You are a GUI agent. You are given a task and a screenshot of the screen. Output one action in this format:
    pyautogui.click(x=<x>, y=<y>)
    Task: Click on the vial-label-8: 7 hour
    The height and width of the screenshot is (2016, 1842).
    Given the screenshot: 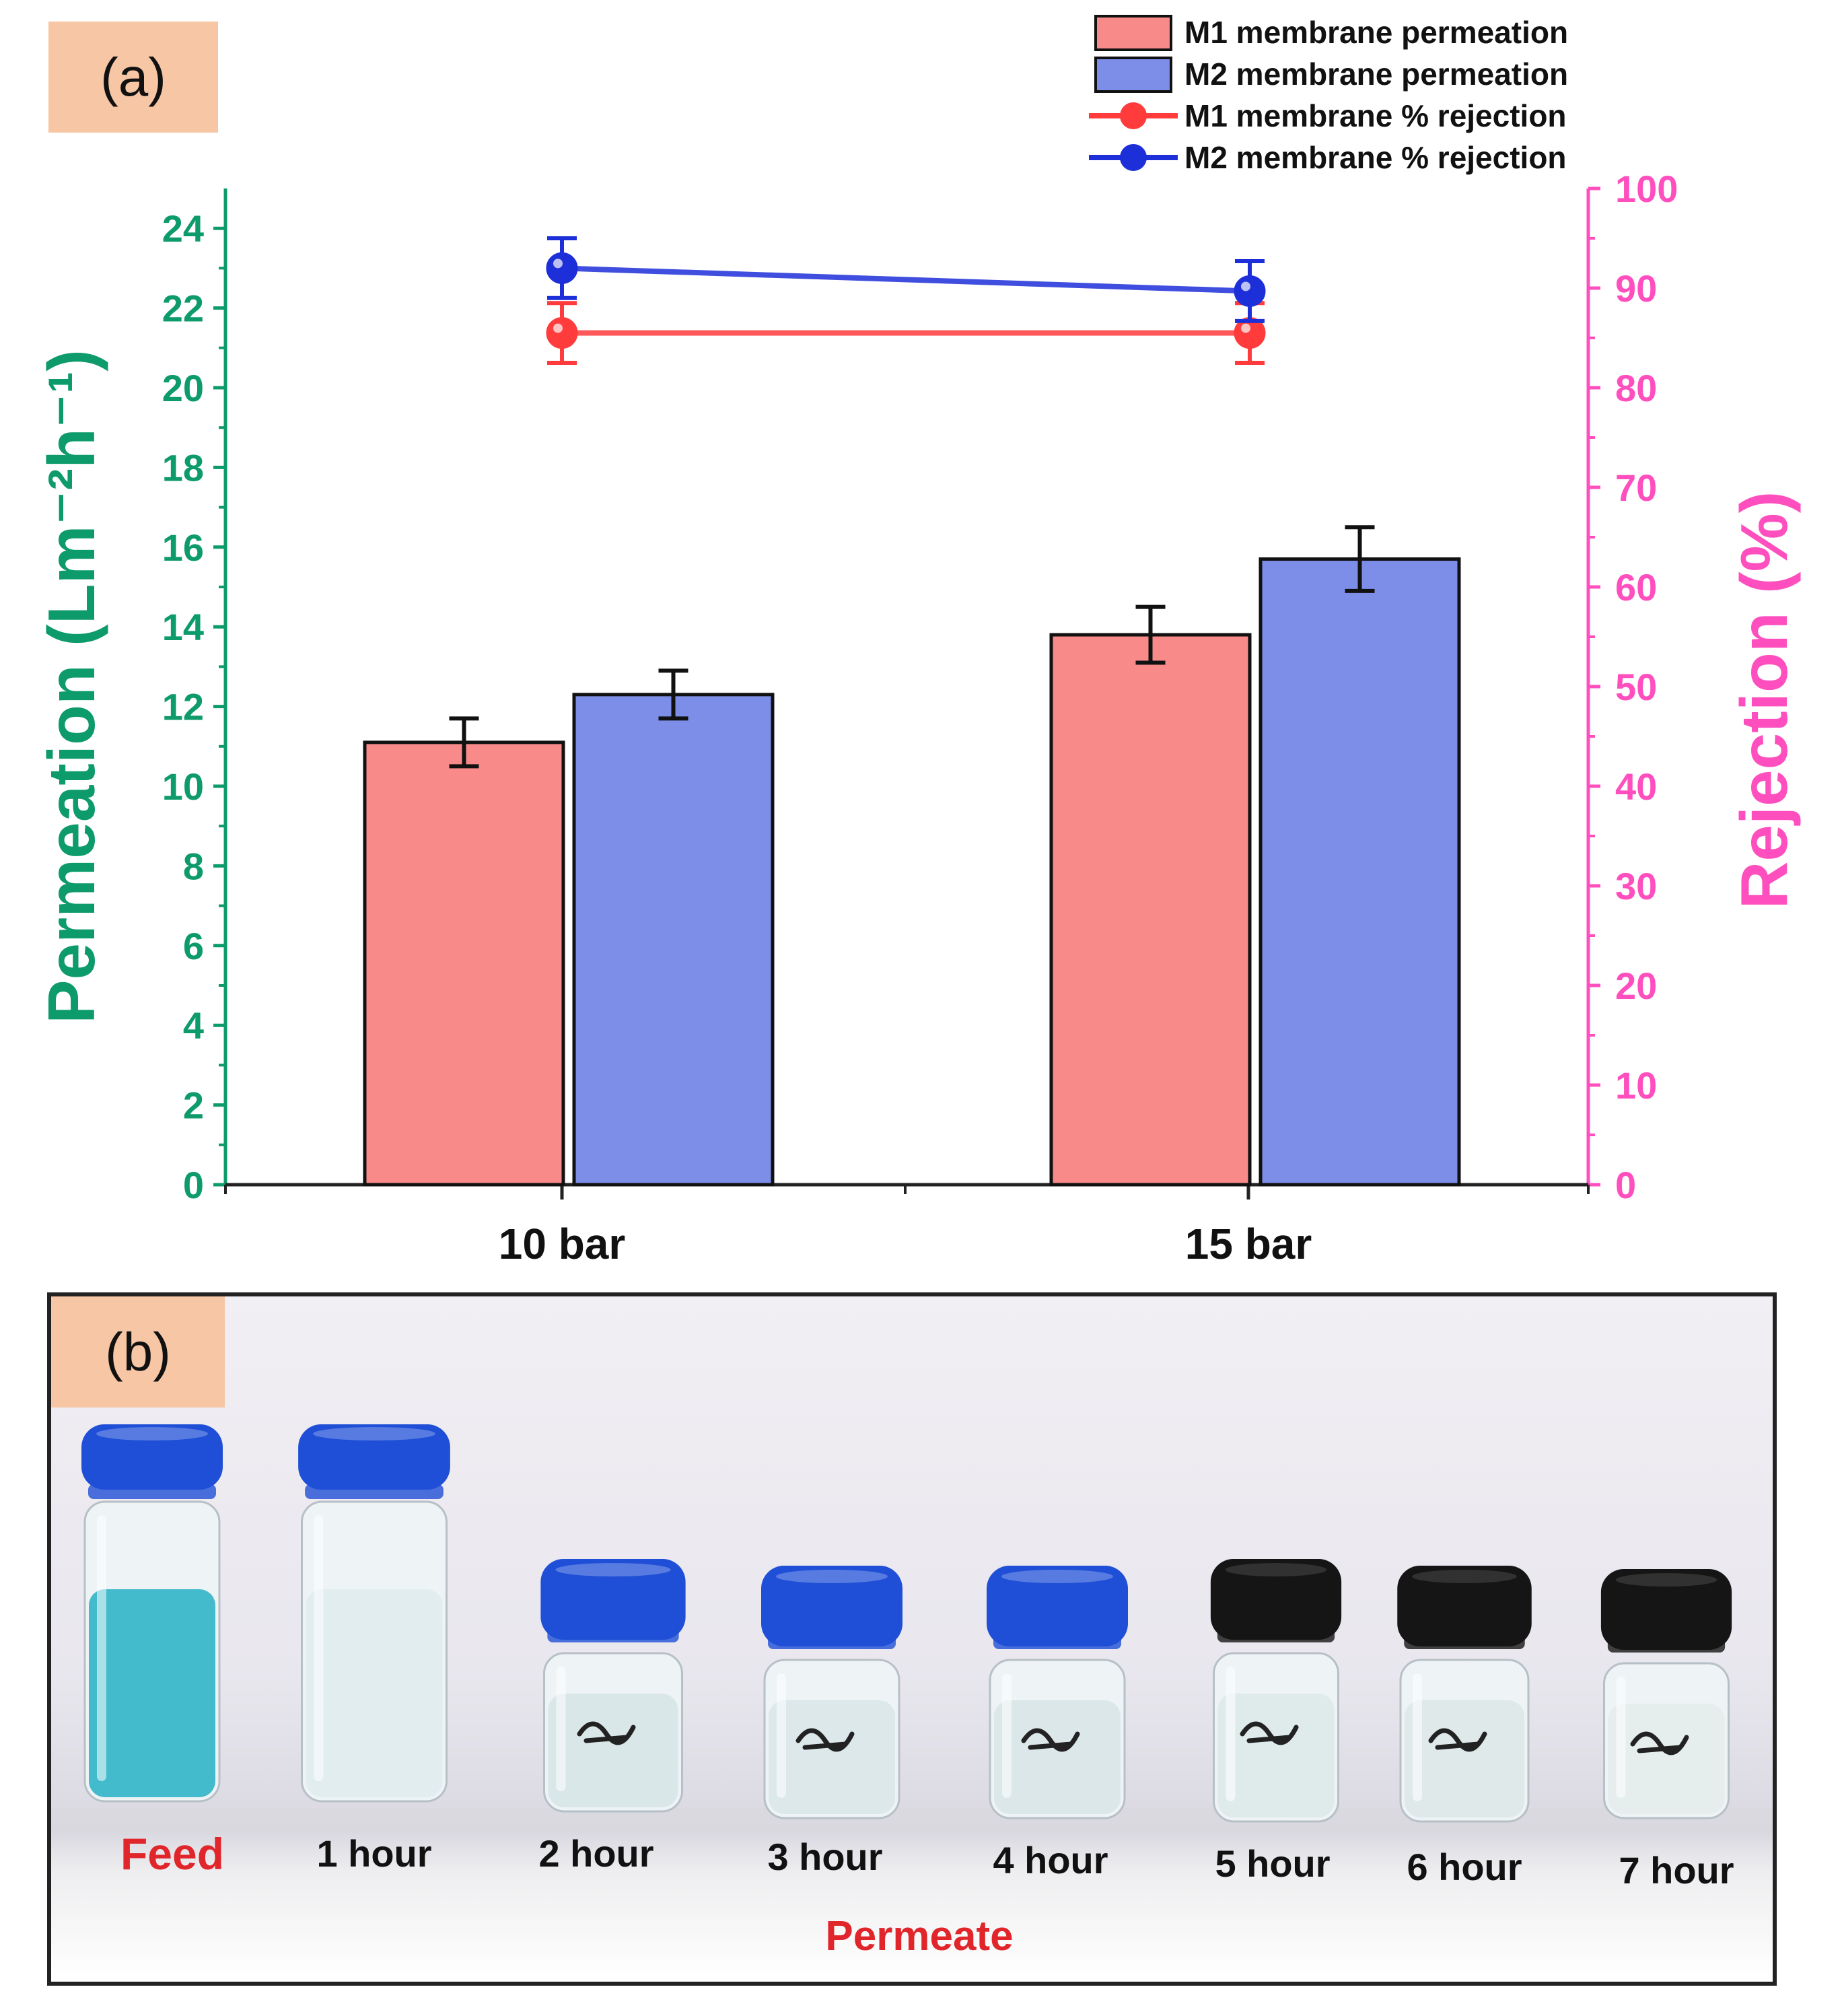 What is the action you would take?
    pyautogui.click(x=1676, y=1870)
    